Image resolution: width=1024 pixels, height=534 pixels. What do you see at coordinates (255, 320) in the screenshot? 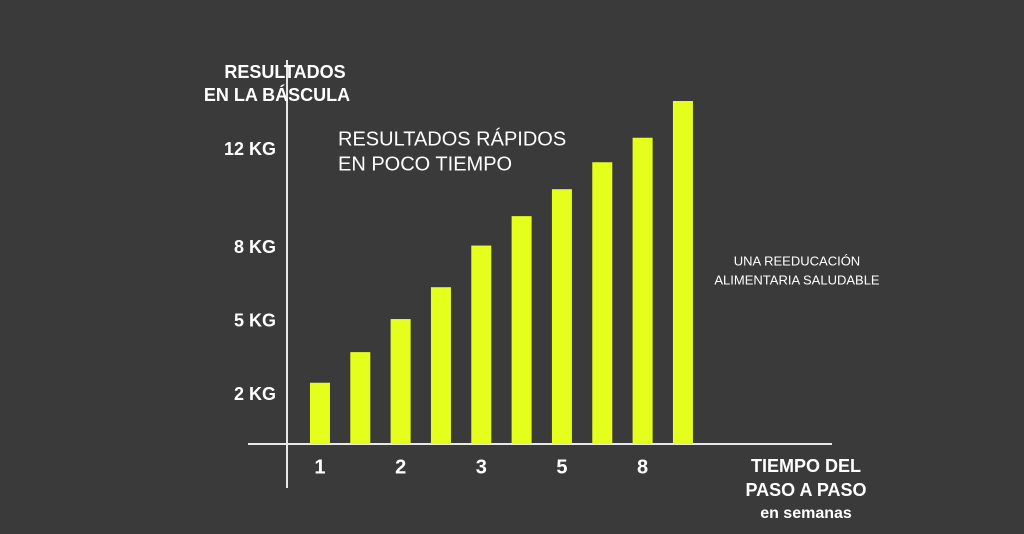
I see `y-tick-label: 5 KG` at bounding box center [255, 320].